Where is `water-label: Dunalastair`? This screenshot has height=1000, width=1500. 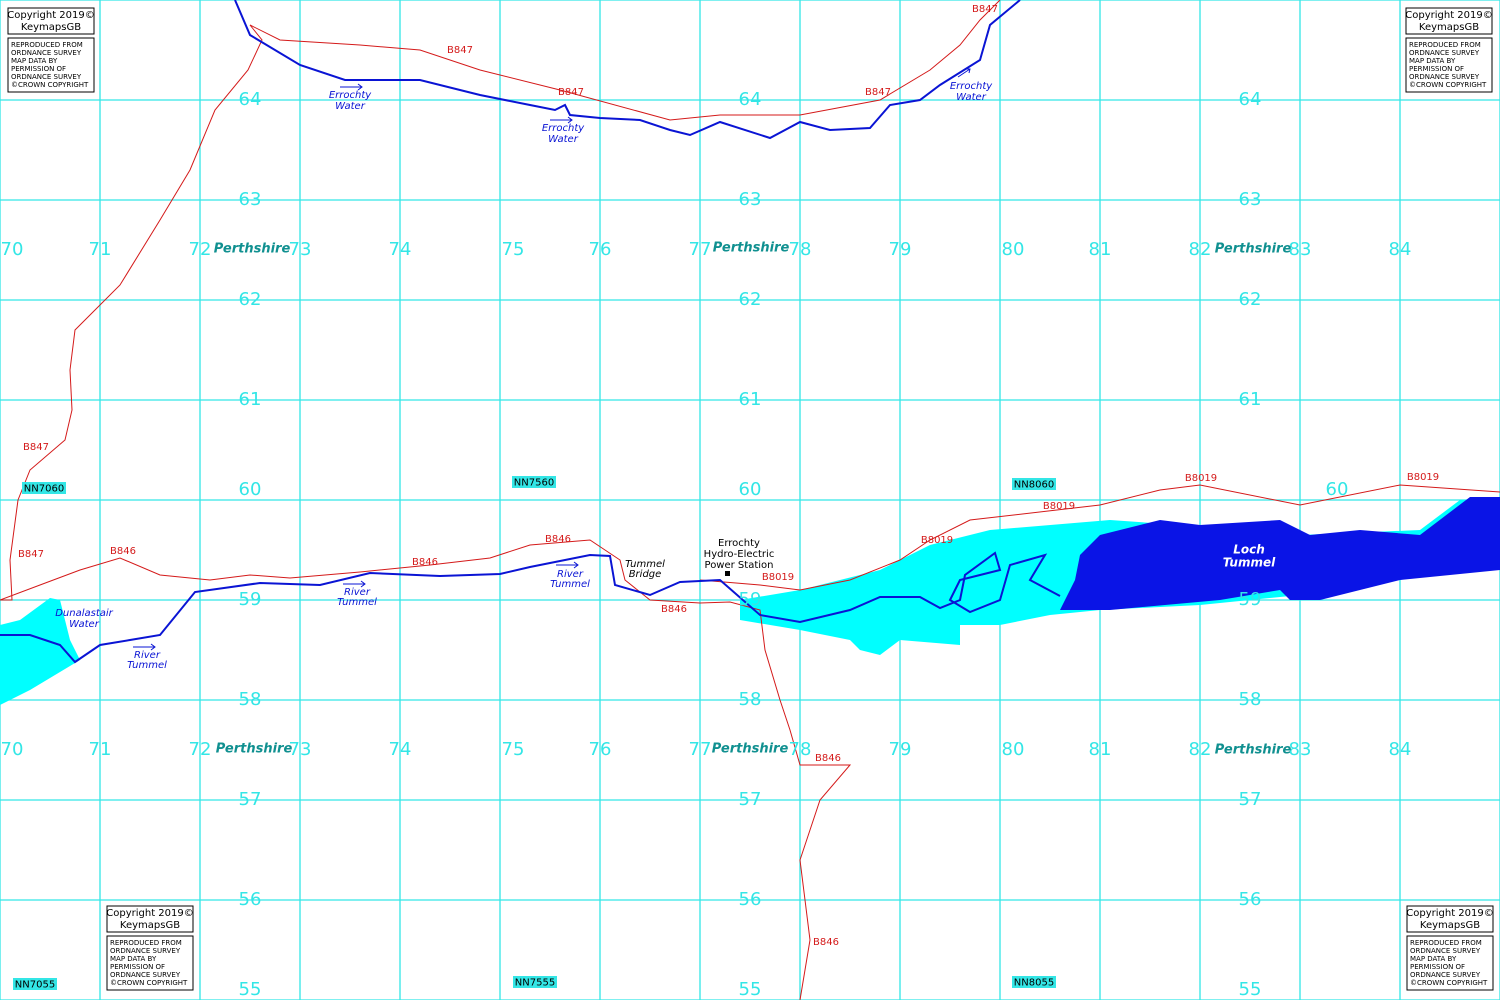
water-label: Dunalastair is located at coordinates (84, 613).